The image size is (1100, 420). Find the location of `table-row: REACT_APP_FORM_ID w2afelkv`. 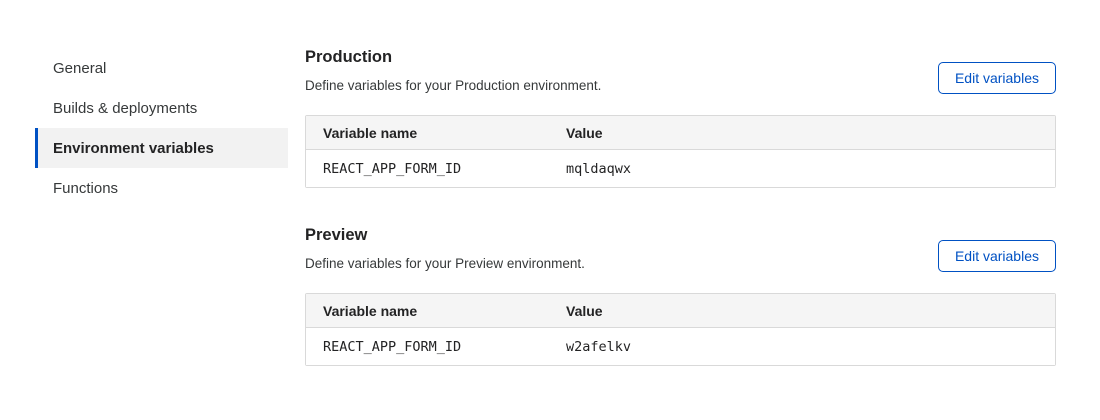

table-row: REACT_APP_FORM_ID w2afelkv is located at coordinates (680, 346).